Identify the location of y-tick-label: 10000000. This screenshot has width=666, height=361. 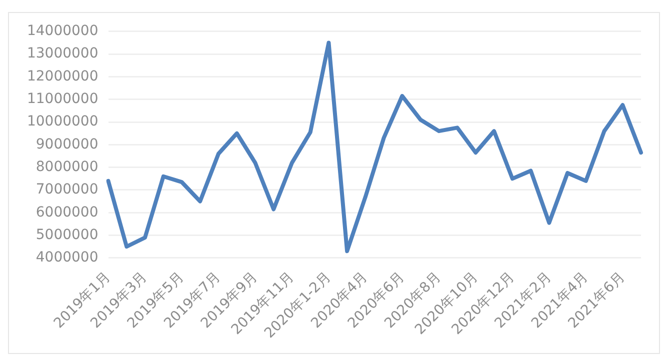
(62, 122).